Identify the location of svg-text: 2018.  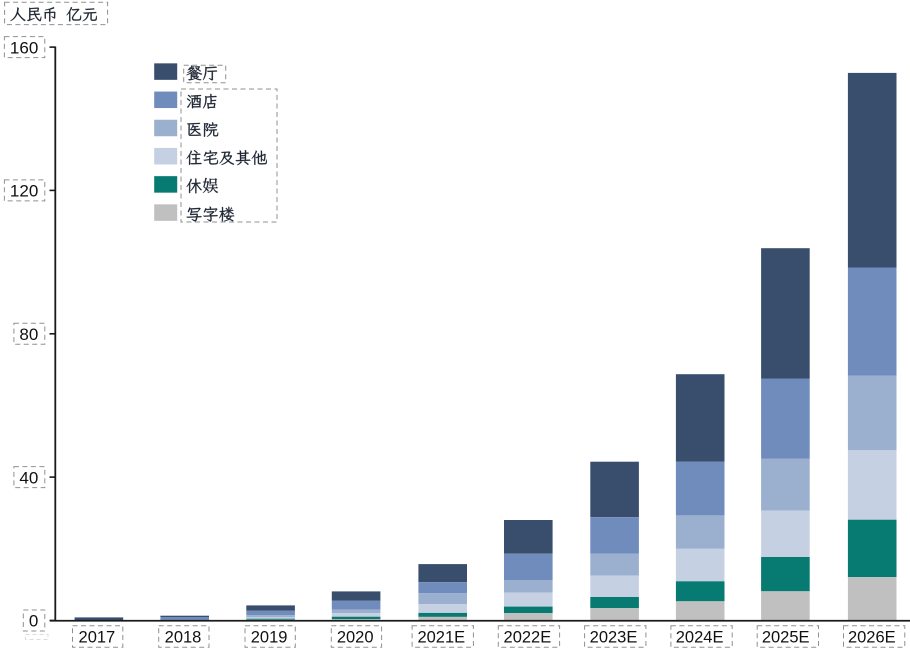
(183, 637).